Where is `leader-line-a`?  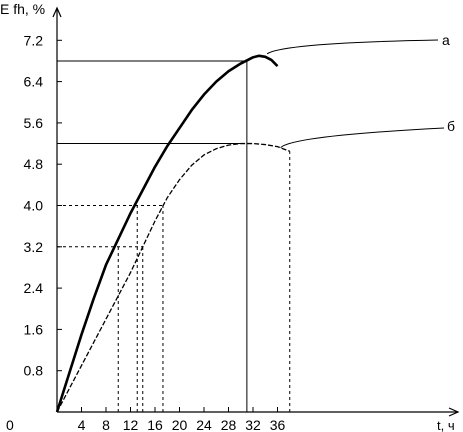
leader-line-a is located at coordinates (352, 47).